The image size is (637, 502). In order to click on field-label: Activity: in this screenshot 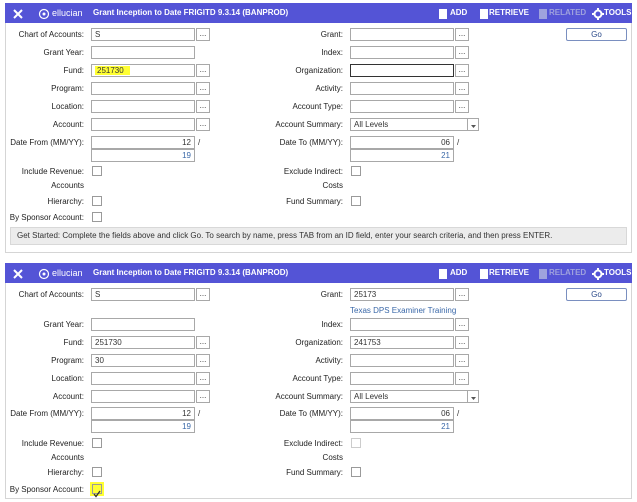, I will do `click(329, 88)`.